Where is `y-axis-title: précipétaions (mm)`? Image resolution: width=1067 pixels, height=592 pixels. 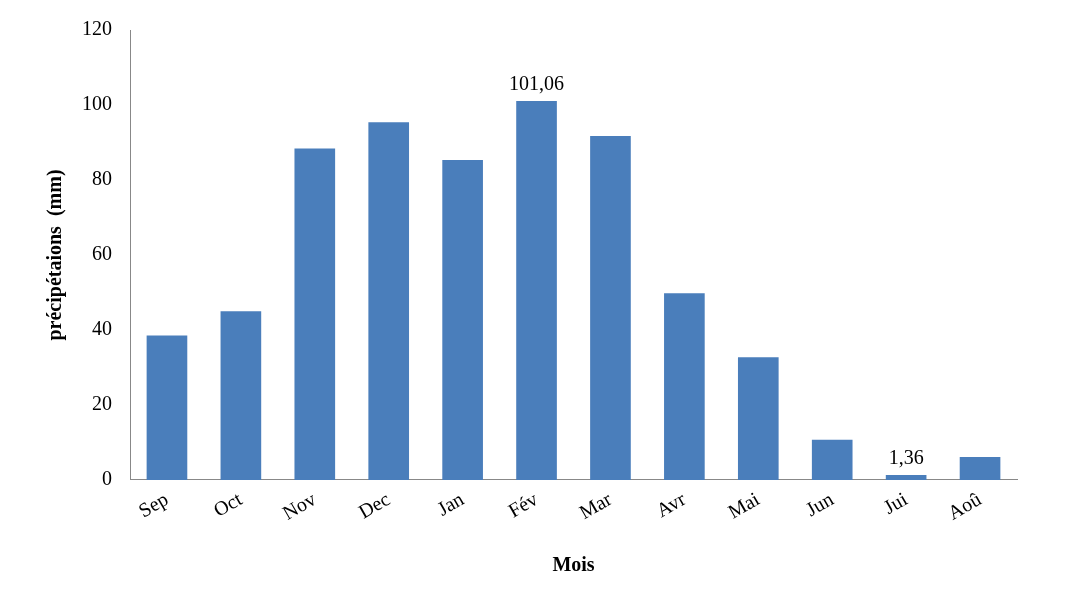 y-axis-title: précipétaions (mm) is located at coordinates (55, 255).